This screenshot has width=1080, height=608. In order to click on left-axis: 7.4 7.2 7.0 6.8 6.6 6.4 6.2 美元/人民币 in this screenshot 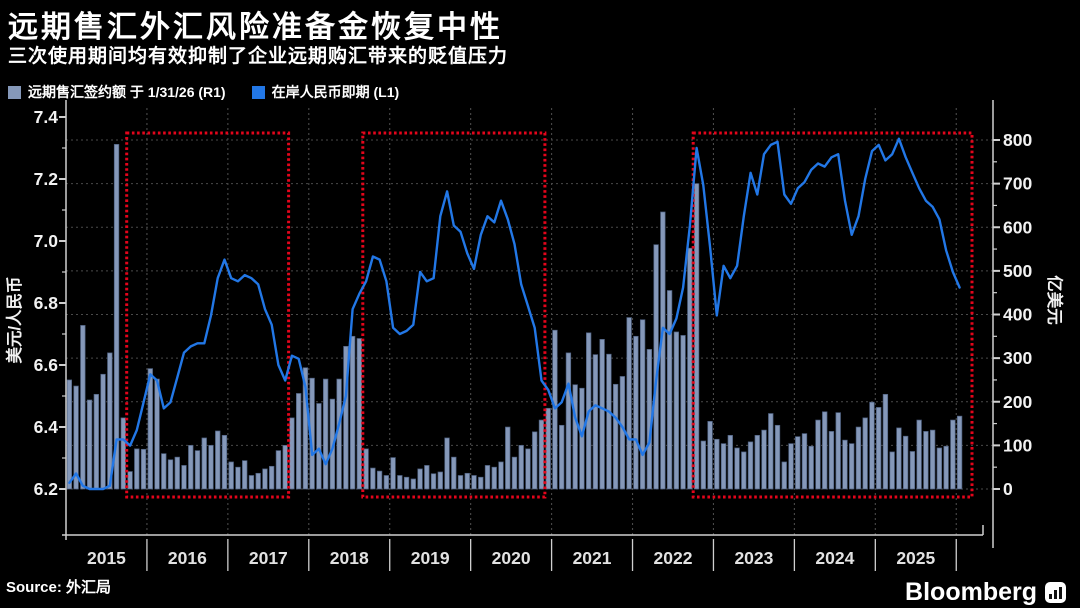, I will do `click(35, 303)`.